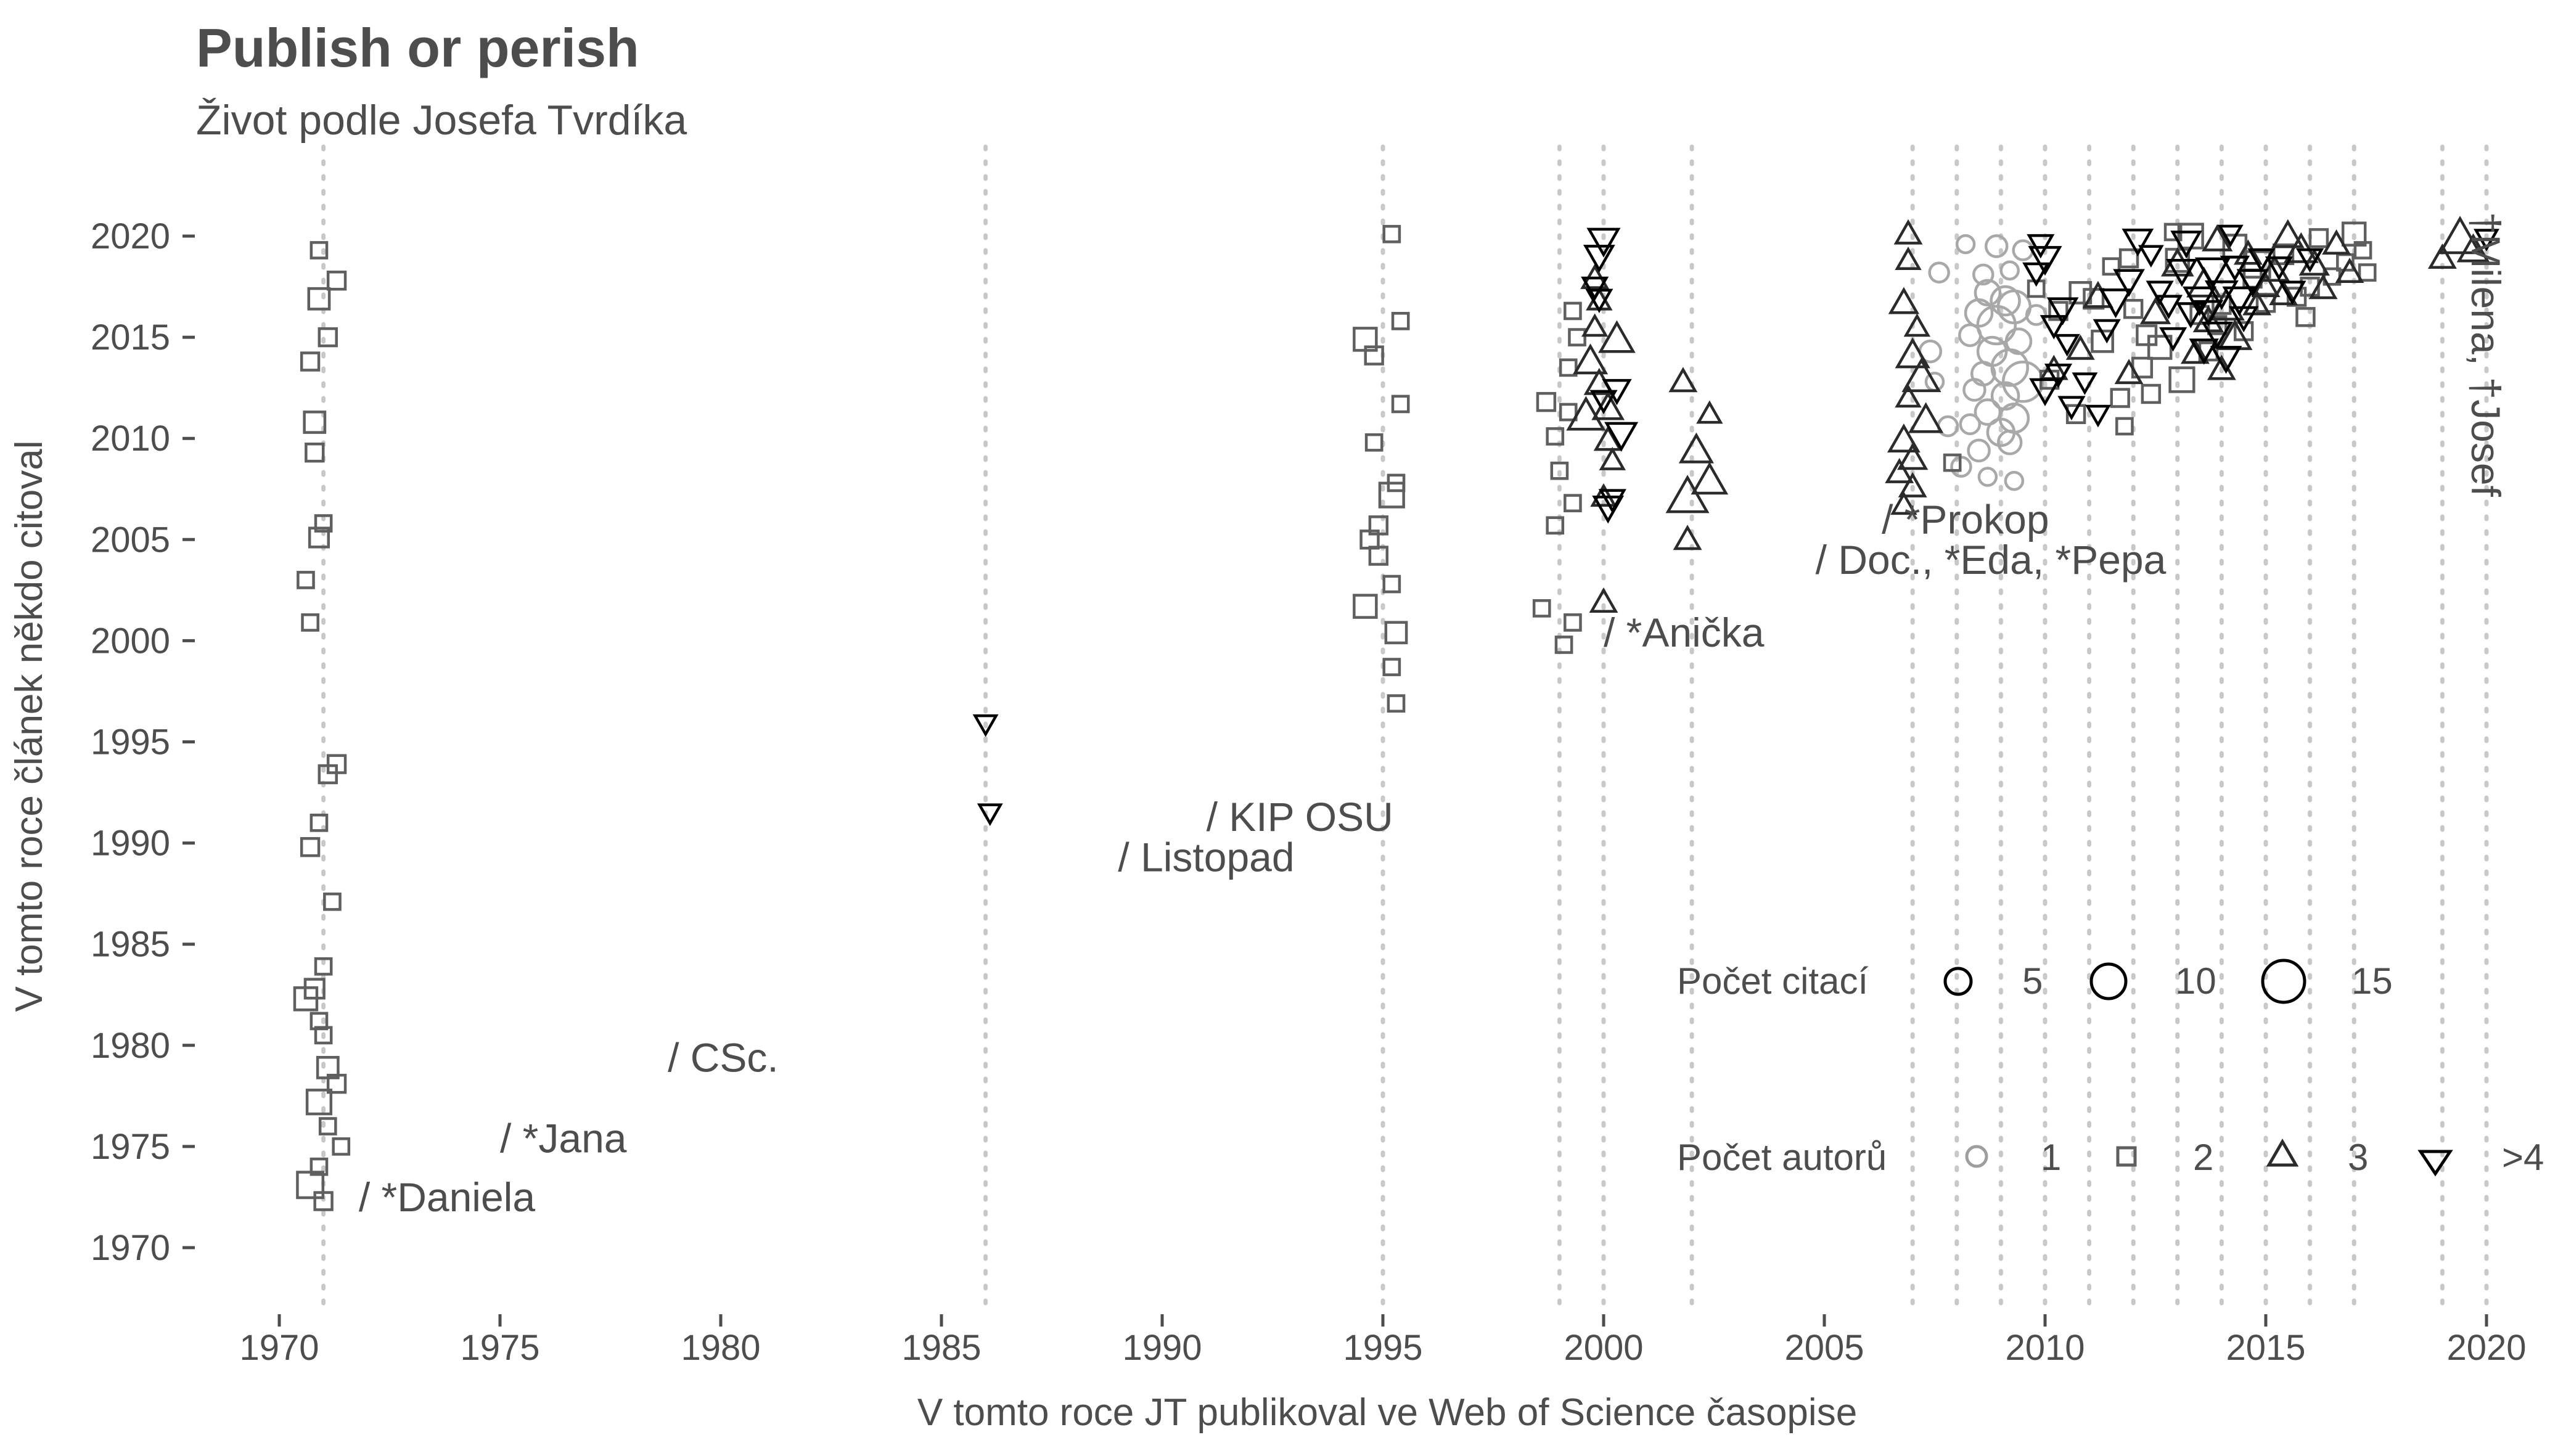 This screenshot has height=1456, width=2550. What do you see at coordinates (131, 945) in the screenshot?
I see `y-tick-label-3: 1985` at bounding box center [131, 945].